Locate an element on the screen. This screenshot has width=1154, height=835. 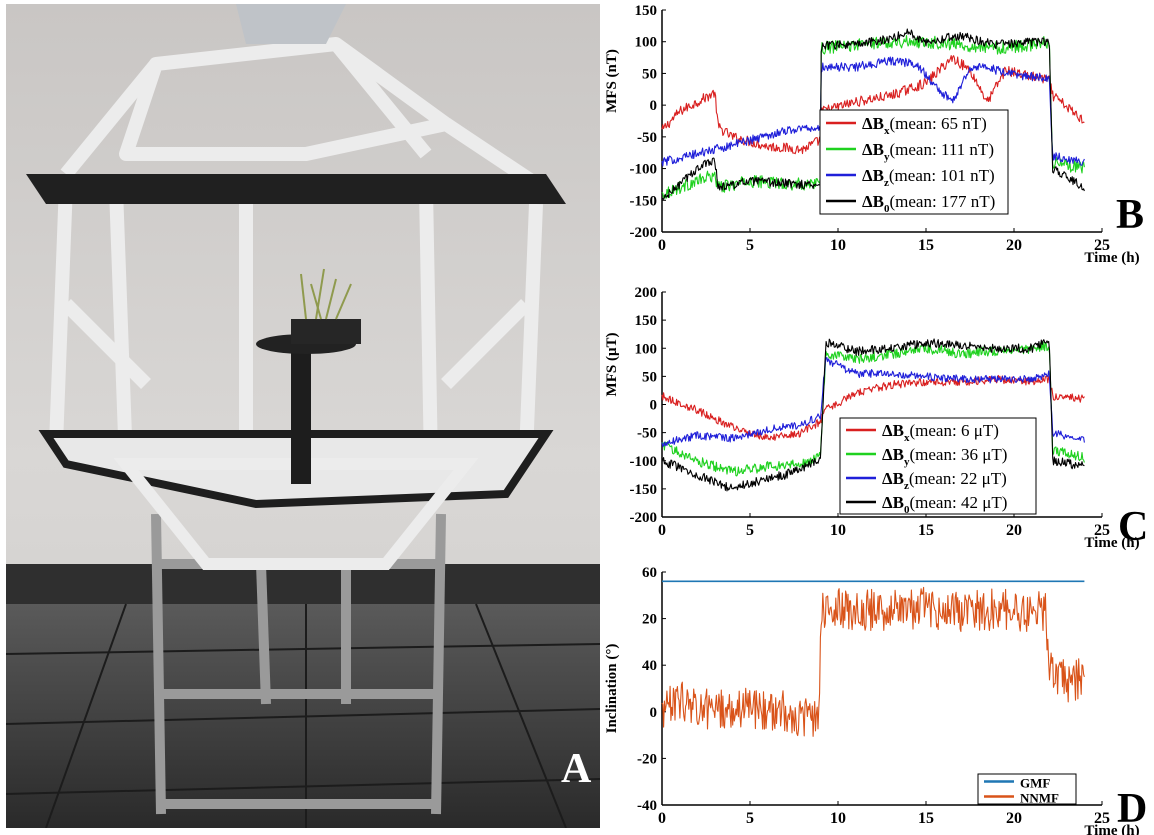
legend-entry: ΔB0(mean: 42 μT) is located at coordinates (944, 504).